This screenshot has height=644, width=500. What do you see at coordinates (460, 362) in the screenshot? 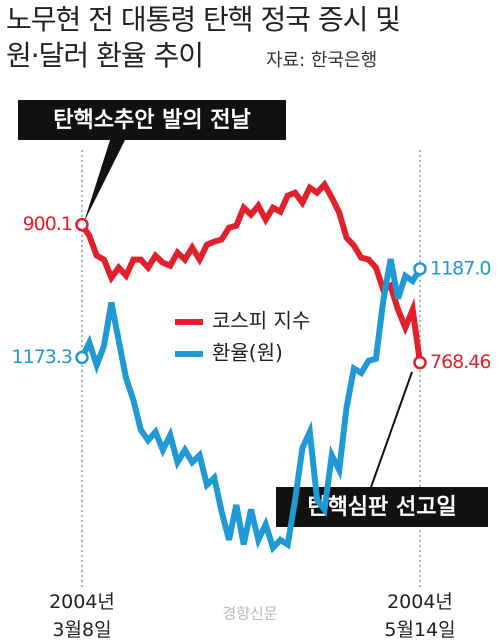
I see `value-label: 768.46` at bounding box center [460, 362].